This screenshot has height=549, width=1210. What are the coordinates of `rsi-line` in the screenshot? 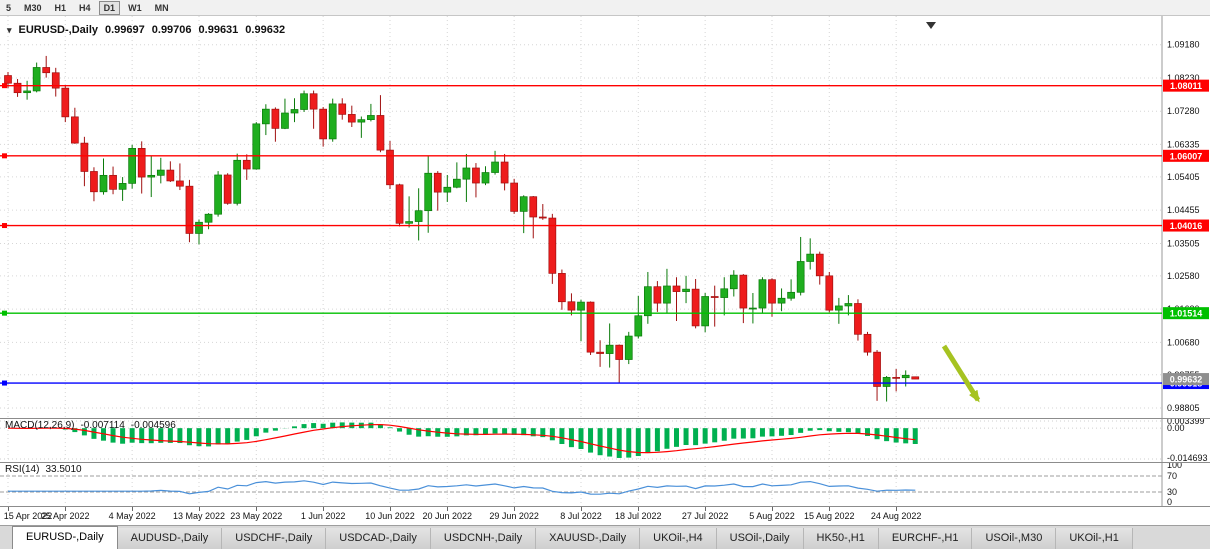 It's located at (462, 487).